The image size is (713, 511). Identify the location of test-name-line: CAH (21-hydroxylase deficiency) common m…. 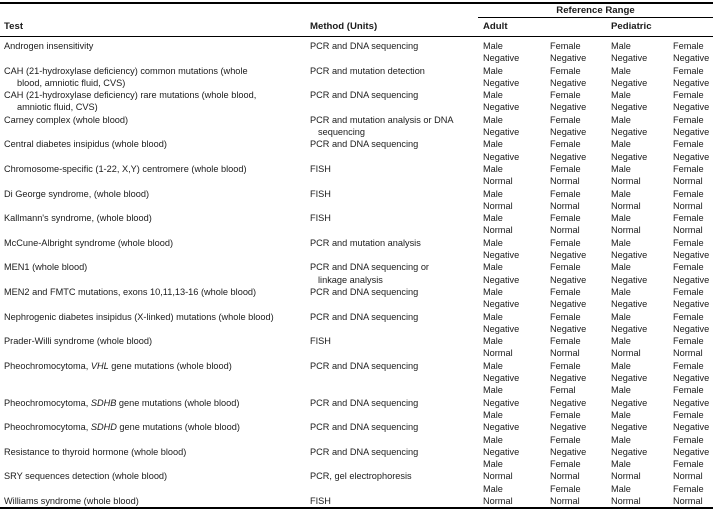
(126, 70).